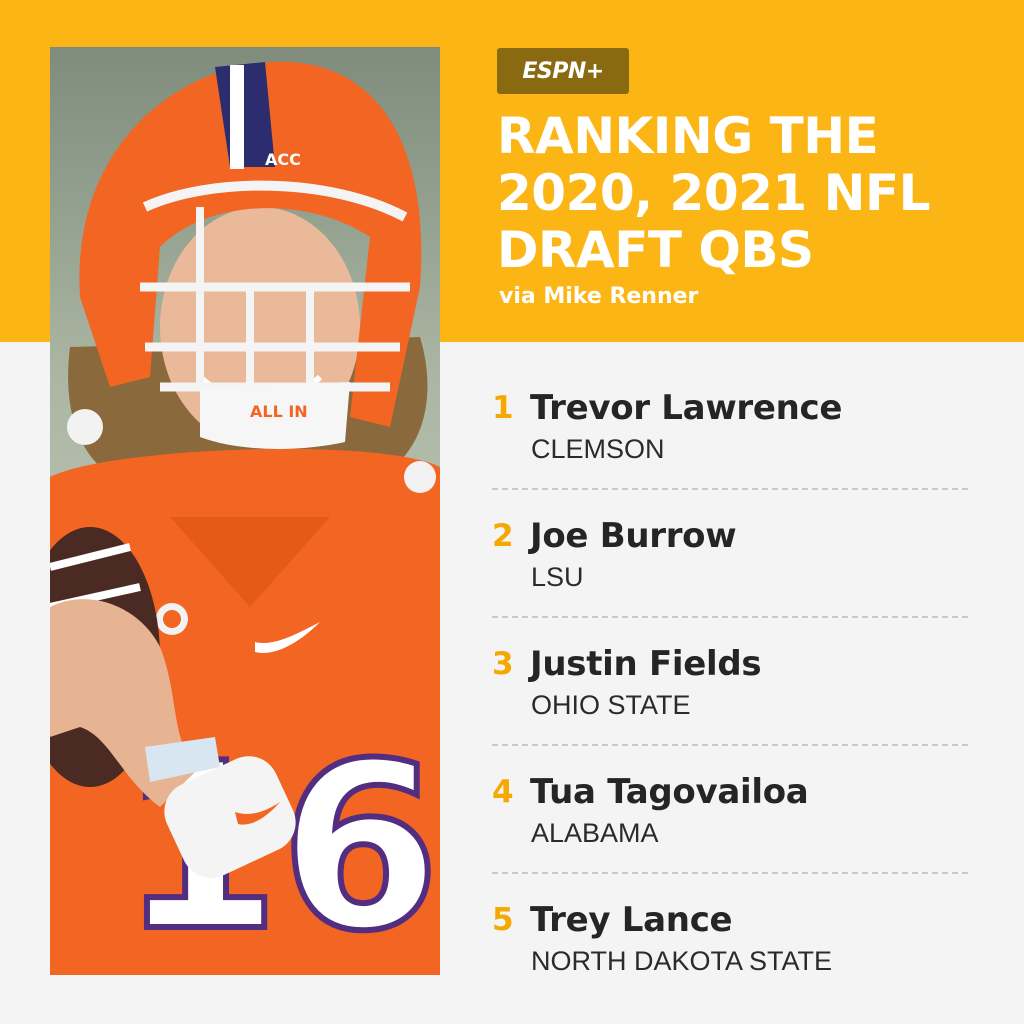  I want to click on espn-plus-logo: ESPN+, so click(563, 71).